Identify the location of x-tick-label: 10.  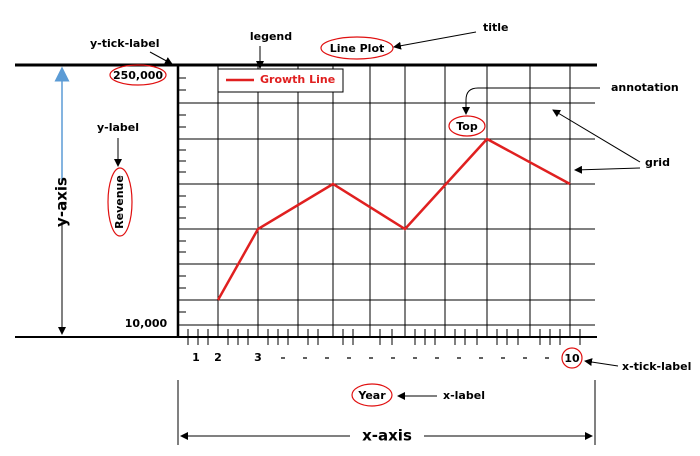
(572, 358).